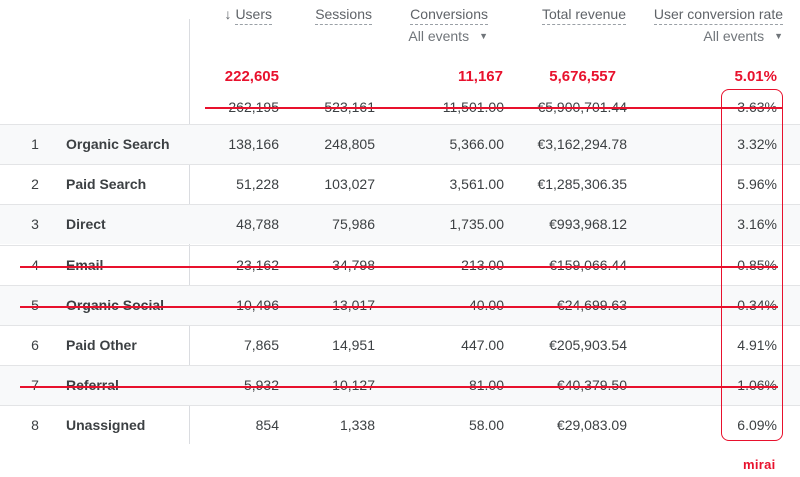 This screenshot has height=477, width=800. Describe the element at coordinates (588, 345) in the screenshot. I see `revenue-value: €205,903.54` at that location.